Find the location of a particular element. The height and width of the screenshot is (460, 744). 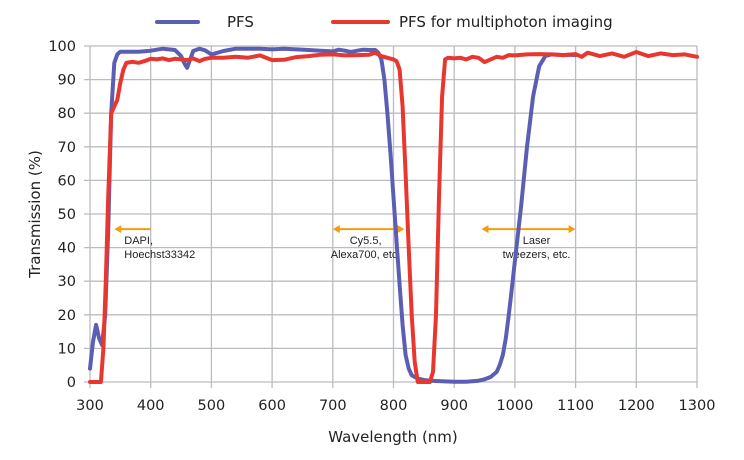

x-tick-label: 1000 is located at coordinates (514, 406).